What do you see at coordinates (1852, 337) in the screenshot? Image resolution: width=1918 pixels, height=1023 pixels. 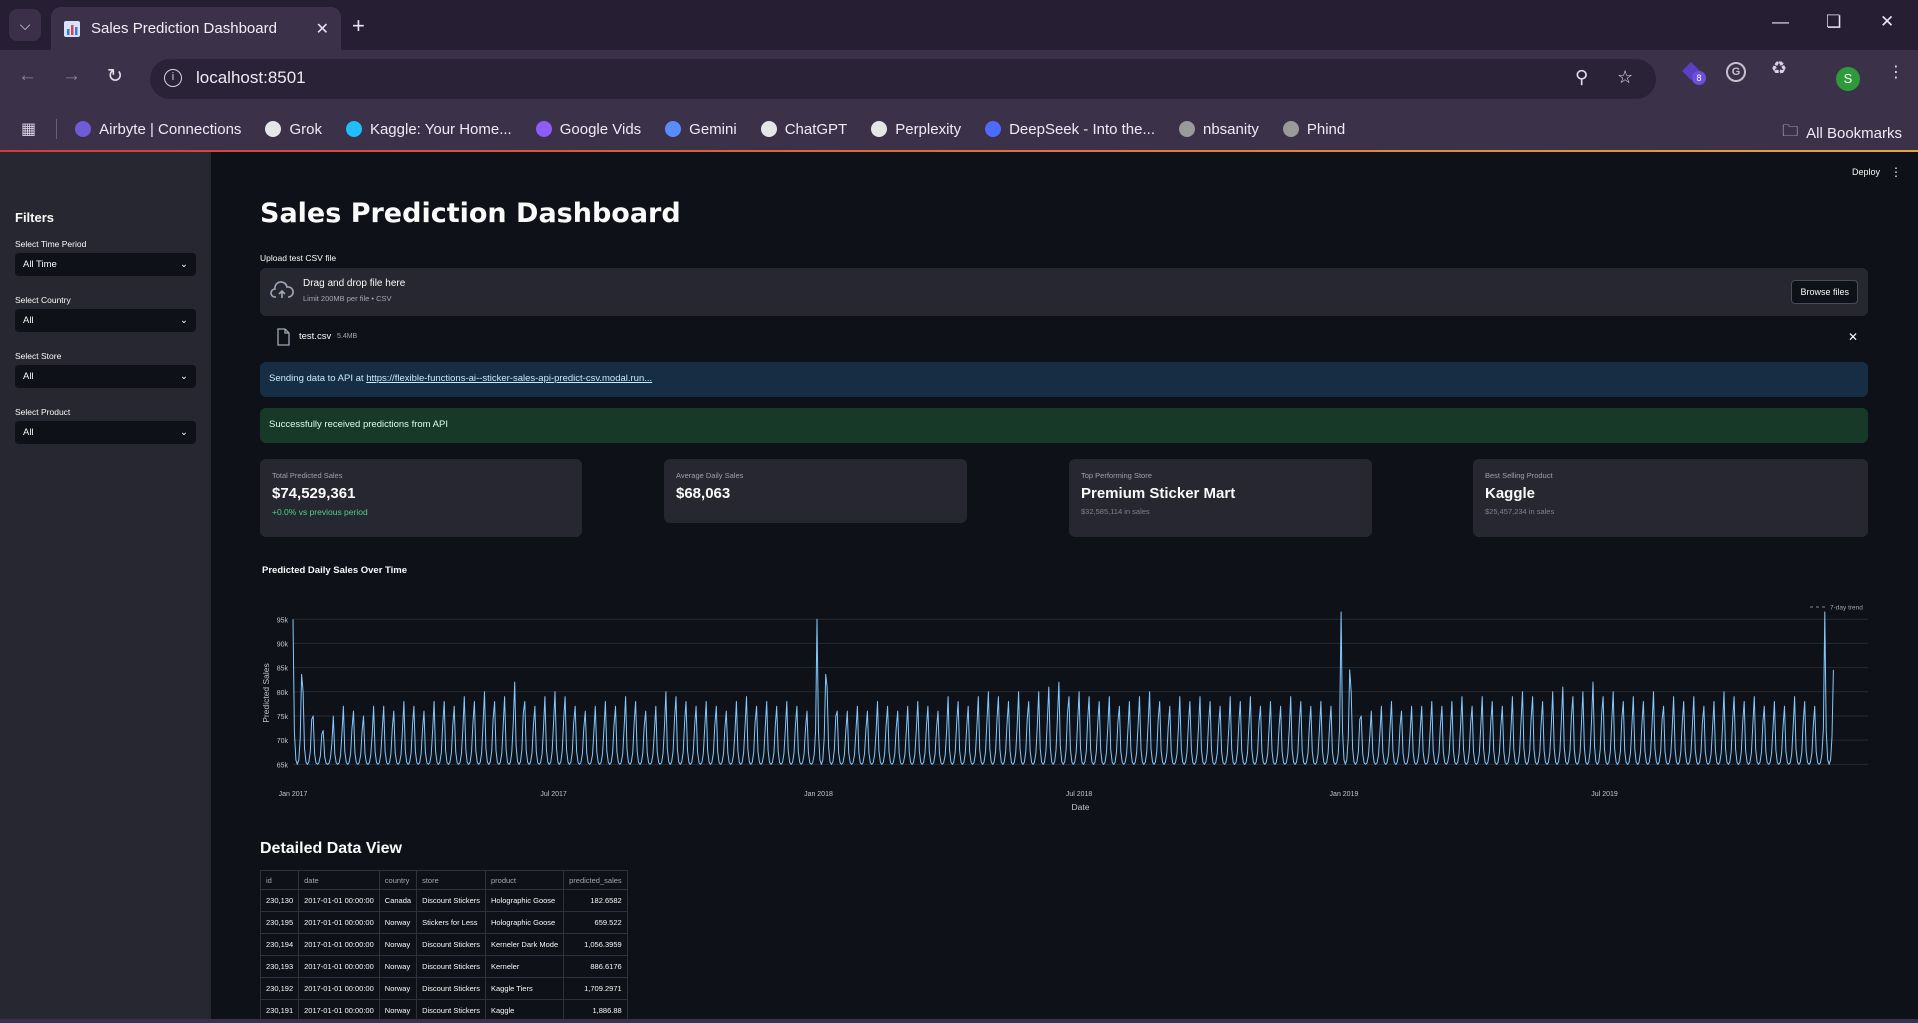 I see `remove-file-icon: ✕` at bounding box center [1852, 337].